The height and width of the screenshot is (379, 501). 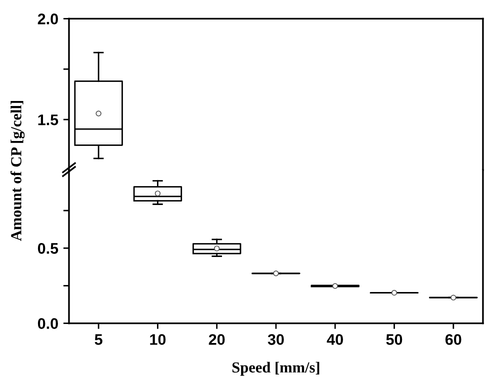 What do you see at coordinates (48, 120) in the screenshot?
I see `y-tick-label: 1.5` at bounding box center [48, 120].